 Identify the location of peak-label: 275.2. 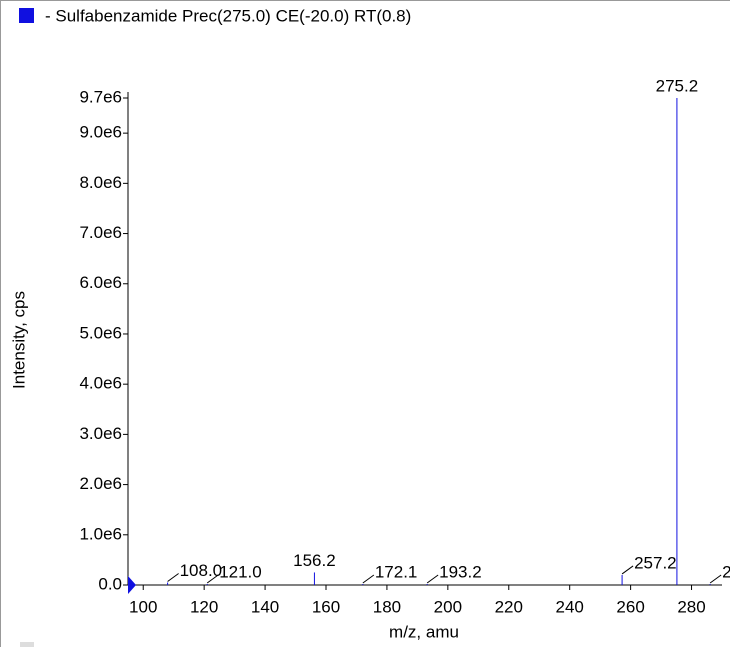
(677, 85).